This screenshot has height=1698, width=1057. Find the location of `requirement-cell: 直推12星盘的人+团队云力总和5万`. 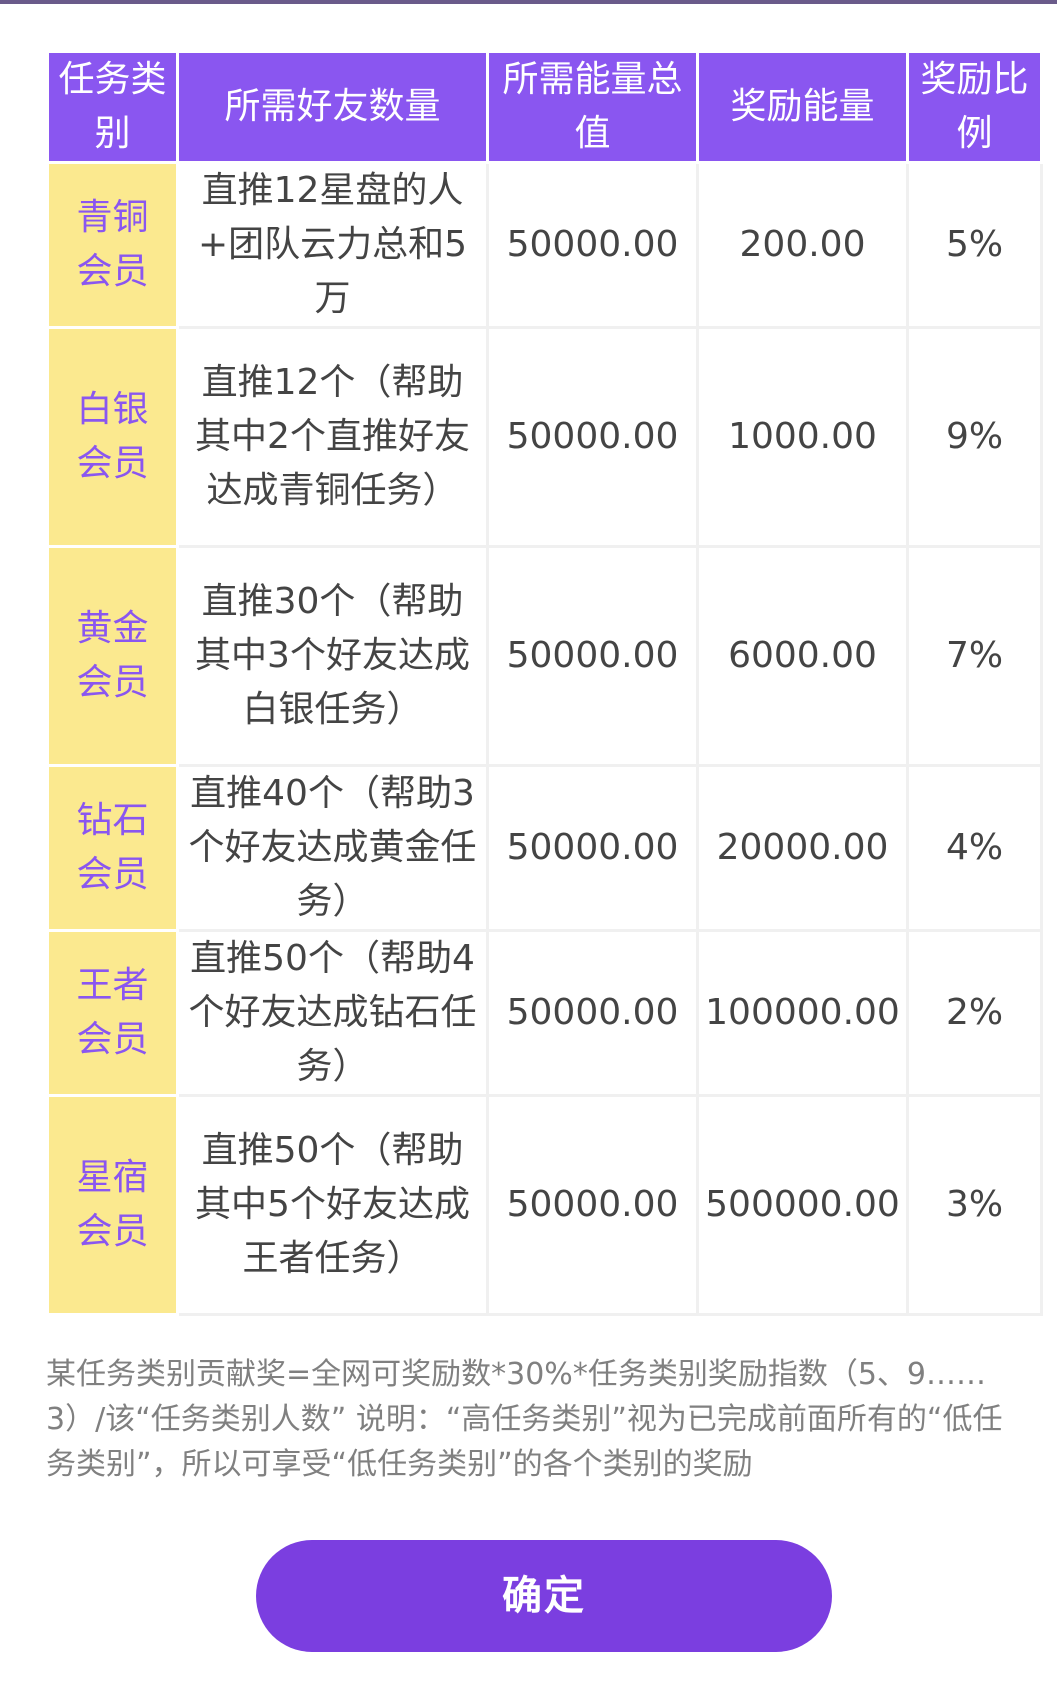

requirement-cell: 直推12星盘的人+团队云力总和5万 is located at coordinates (332, 245).